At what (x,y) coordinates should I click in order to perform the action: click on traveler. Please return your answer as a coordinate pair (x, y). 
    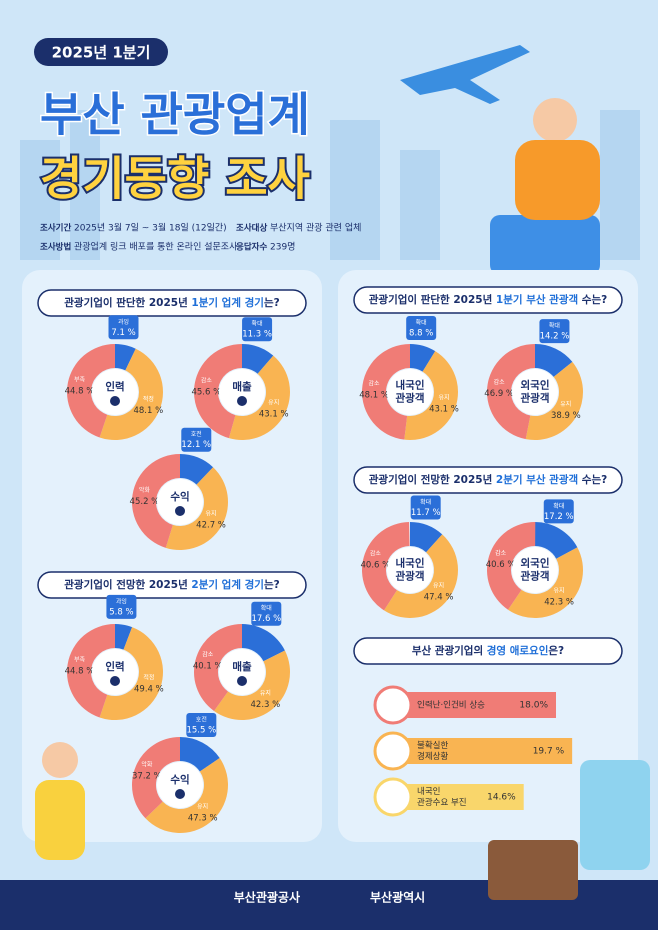
    Looking at the image, I should click on (555, 120).